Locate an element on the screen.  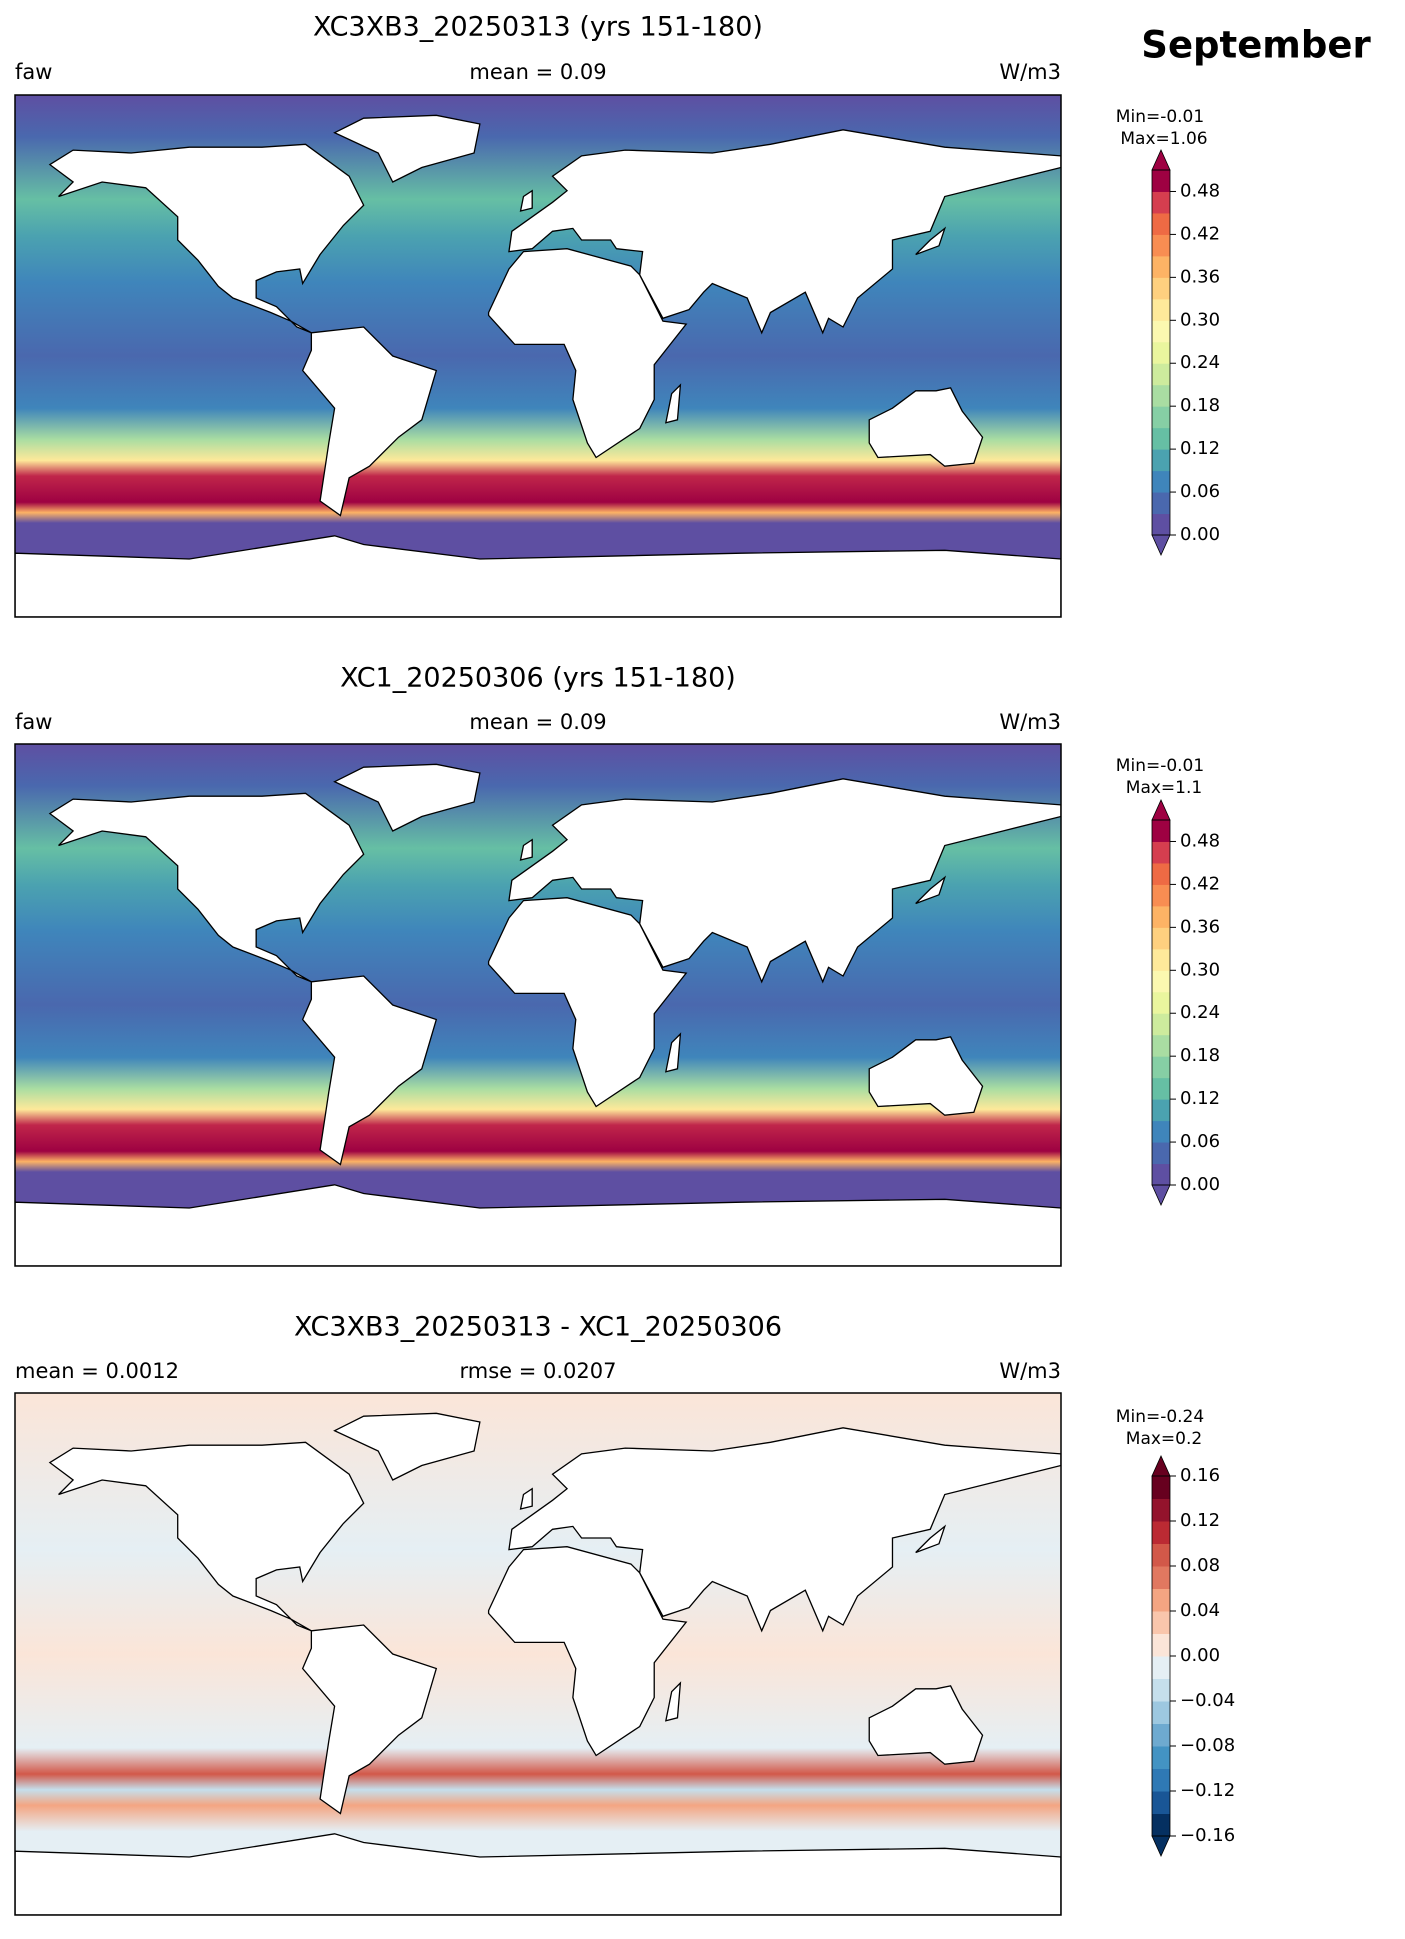
colorbar-tick-label: −0.08 is located at coordinates (1207, 1745).